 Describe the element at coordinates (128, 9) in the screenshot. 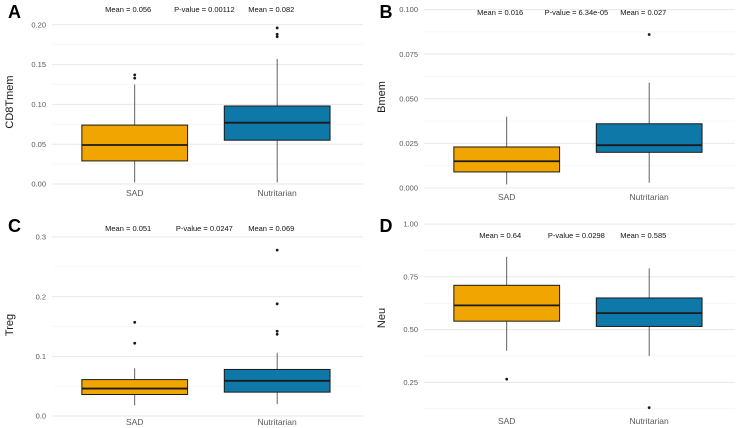

I see `svg-text: Mean = 0.056` at that location.